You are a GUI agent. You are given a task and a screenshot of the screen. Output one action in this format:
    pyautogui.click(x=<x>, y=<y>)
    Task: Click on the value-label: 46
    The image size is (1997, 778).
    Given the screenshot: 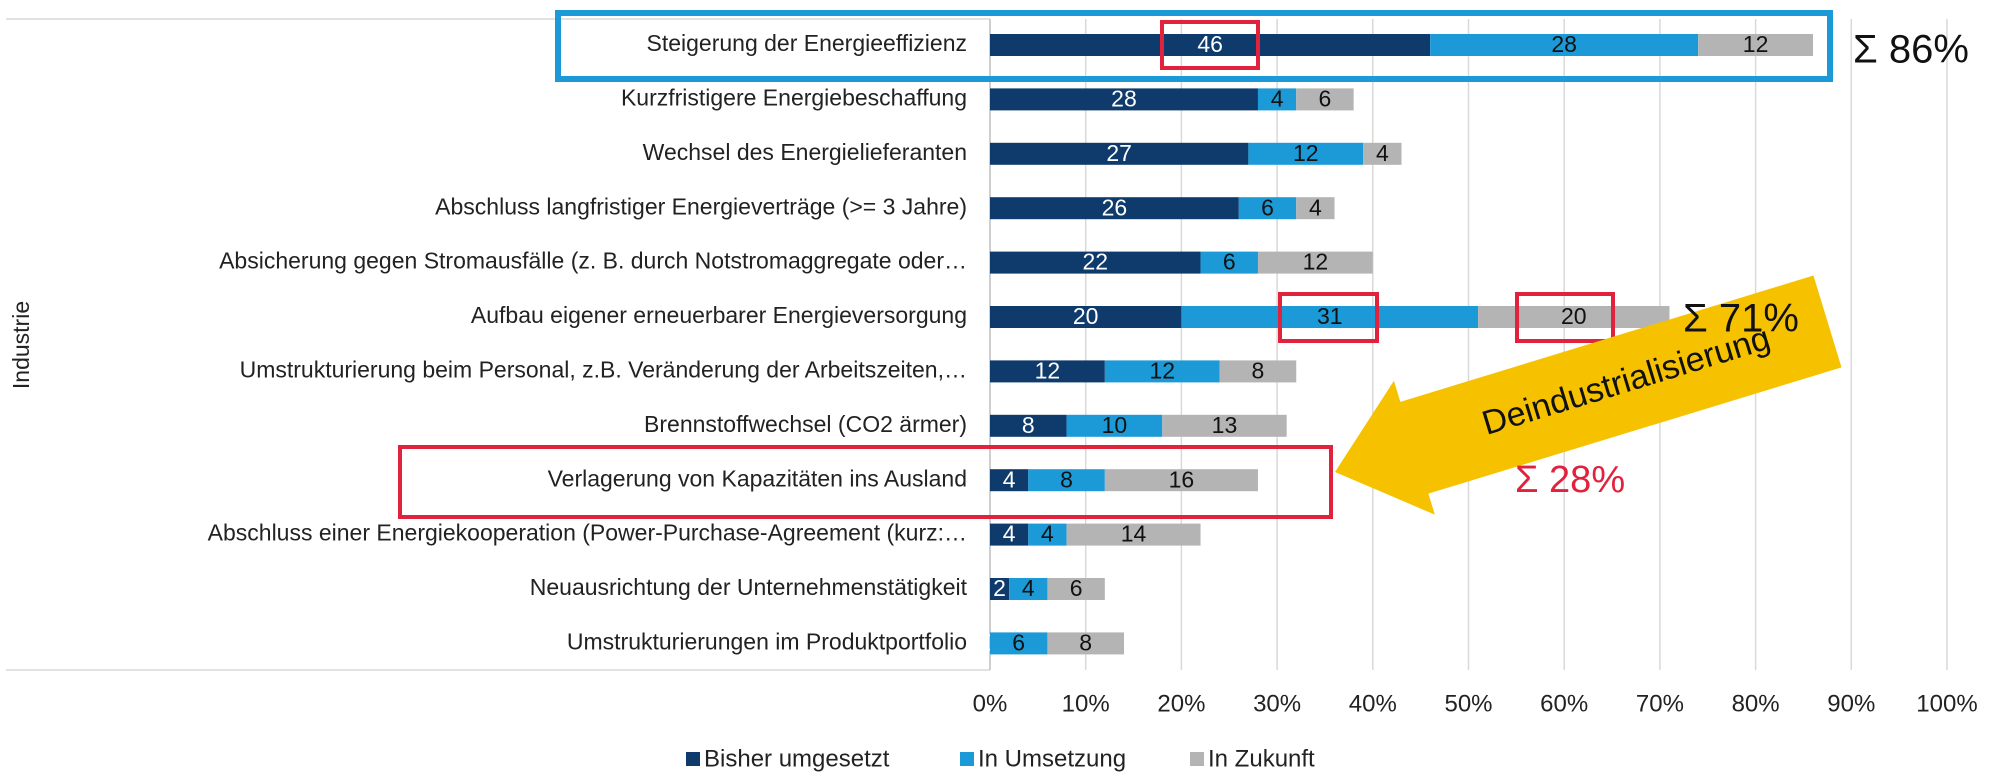 What is the action you would take?
    pyautogui.click(x=1210, y=44)
    